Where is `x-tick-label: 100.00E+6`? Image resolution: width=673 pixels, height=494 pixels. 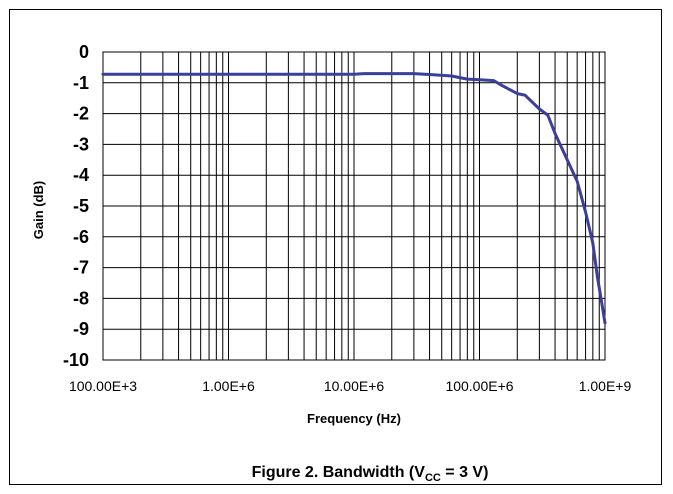 x-tick-label: 100.00E+6 is located at coordinates (479, 386).